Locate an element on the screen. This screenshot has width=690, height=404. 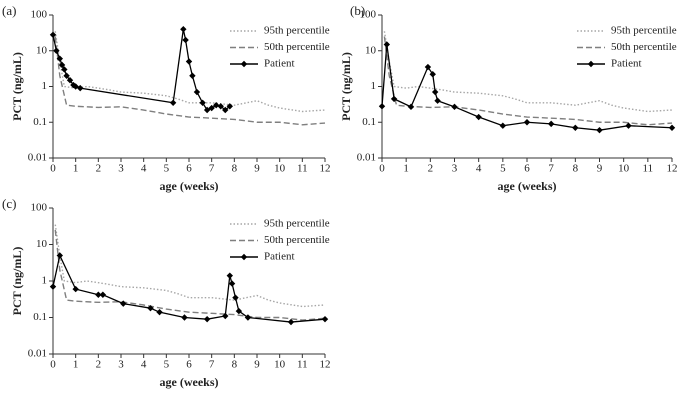
x-tick-label: 12 is located at coordinates (325, 365).